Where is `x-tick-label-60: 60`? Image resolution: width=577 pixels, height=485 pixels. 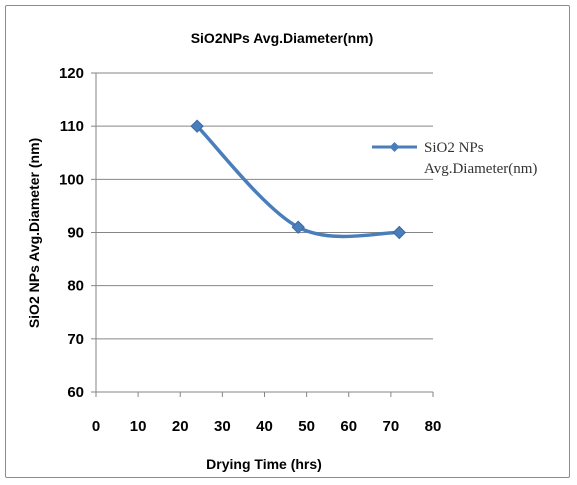
x-tick-label-60: 60 is located at coordinates (348, 426).